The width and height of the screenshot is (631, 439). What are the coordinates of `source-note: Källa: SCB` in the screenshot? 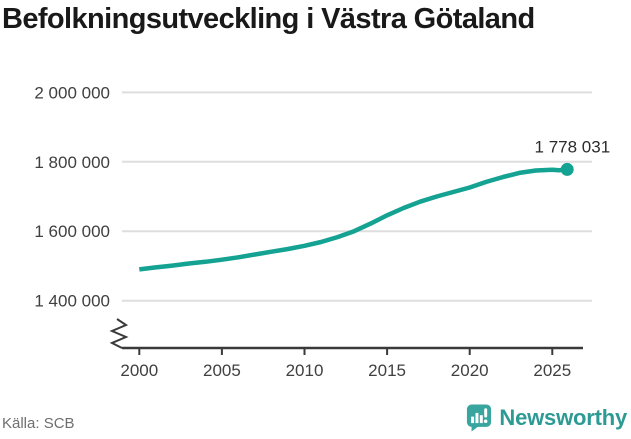 It's located at (38, 423).